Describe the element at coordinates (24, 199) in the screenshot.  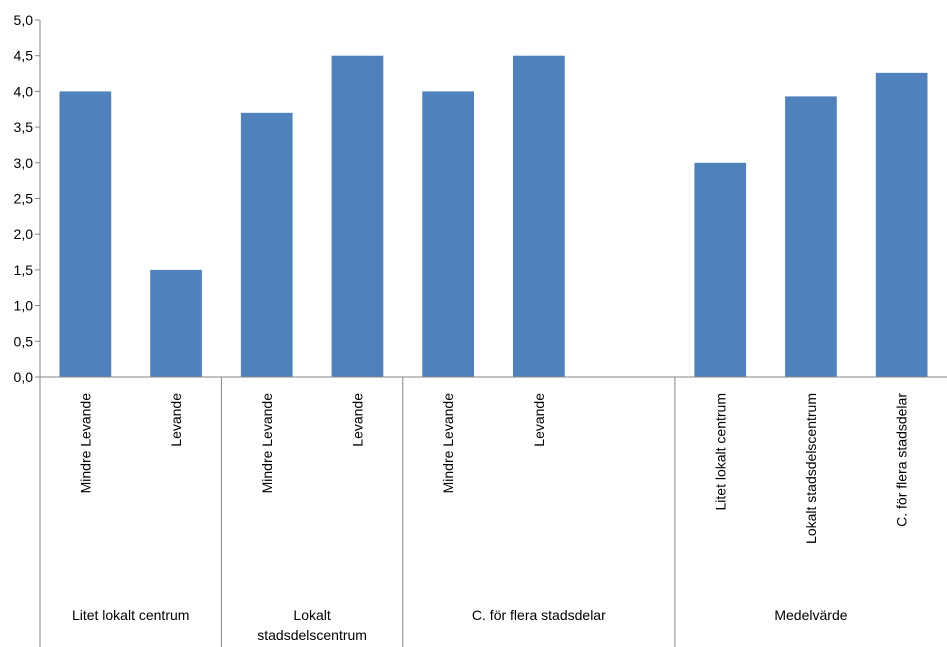
I see `y-tick-label: 2,5` at that location.